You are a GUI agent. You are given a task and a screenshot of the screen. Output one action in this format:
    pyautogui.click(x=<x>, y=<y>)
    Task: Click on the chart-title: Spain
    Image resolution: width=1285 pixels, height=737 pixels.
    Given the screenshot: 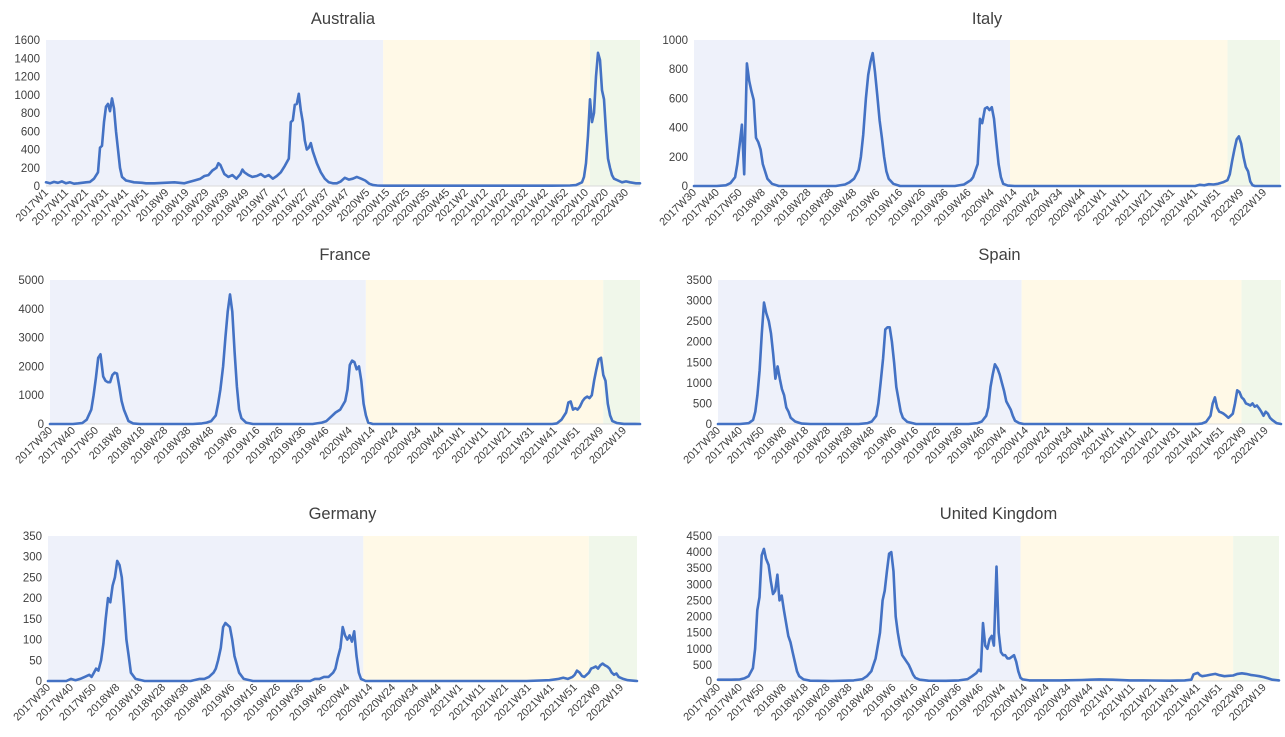 What is the action you would take?
    pyautogui.click(x=999, y=255)
    